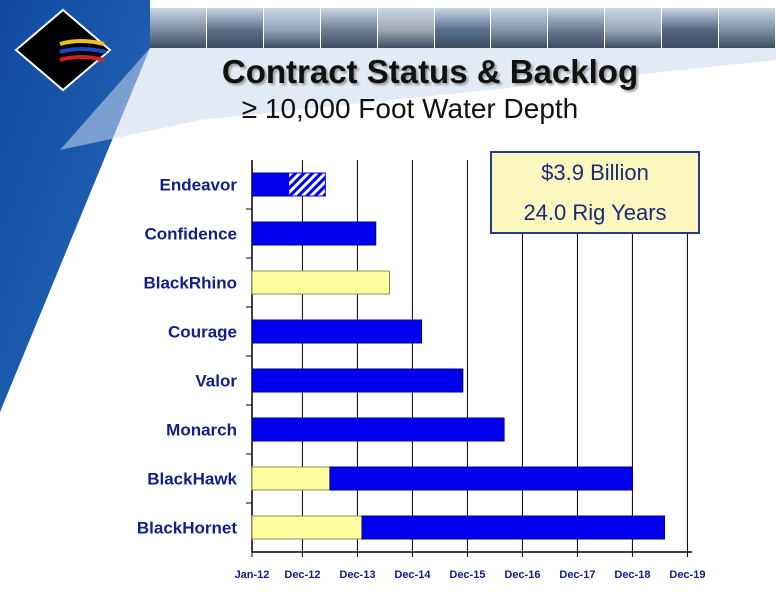  What do you see at coordinates (467, 575) in the screenshot?
I see `x-tick-label: Dec-15` at bounding box center [467, 575].